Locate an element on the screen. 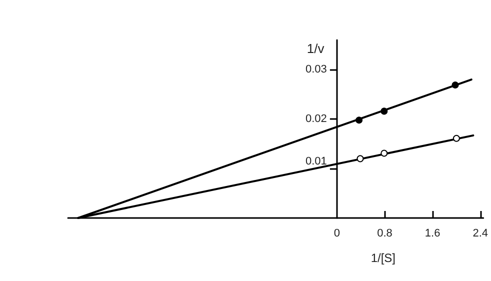 This screenshot has width=491, height=281. x-tick-label: 1.6 is located at coordinates (432, 234).